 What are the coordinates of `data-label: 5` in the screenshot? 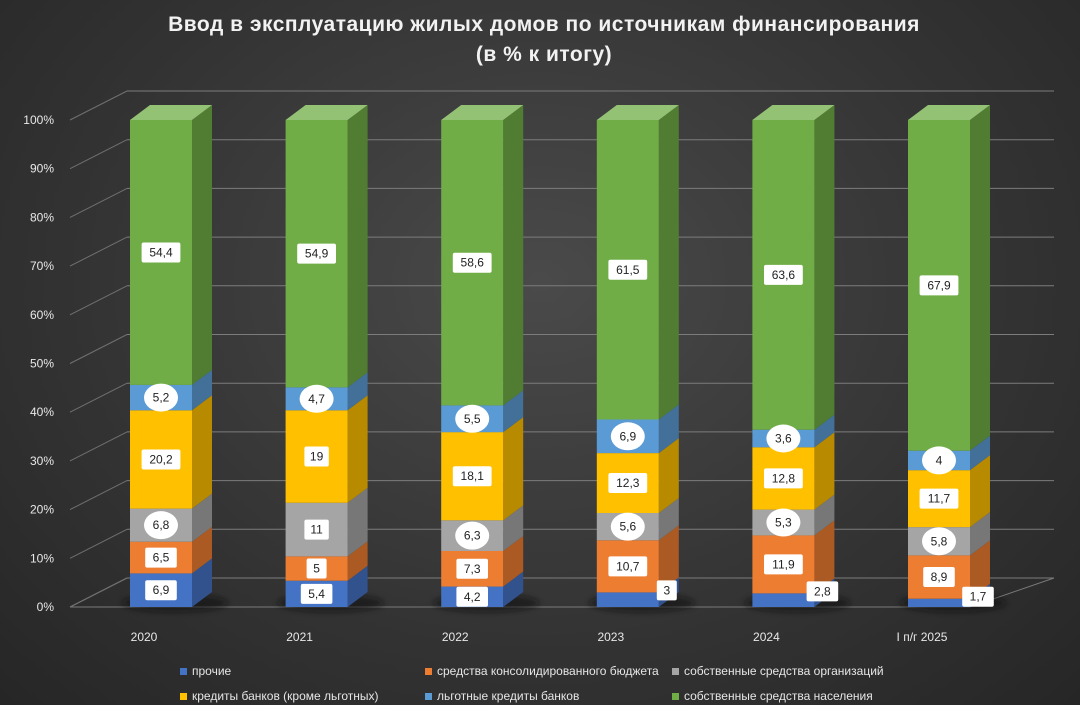 It's located at (316, 568).